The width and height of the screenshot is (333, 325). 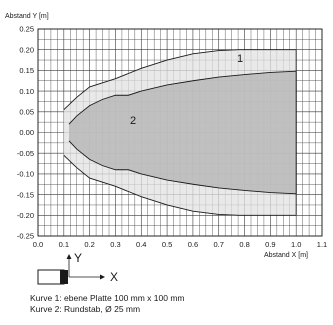 I want to click on x-axis-title: Abstand X [m], so click(x=286, y=255).